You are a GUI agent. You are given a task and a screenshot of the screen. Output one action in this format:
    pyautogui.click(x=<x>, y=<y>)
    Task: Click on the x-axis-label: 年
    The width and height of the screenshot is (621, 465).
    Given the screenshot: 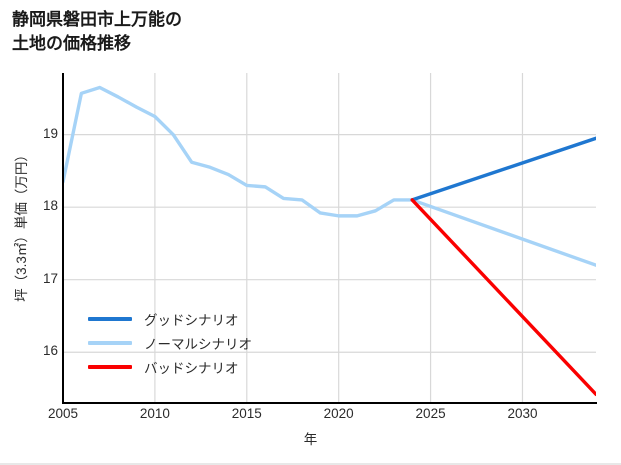 What is the action you would take?
    pyautogui.click(x=310, y=439)
    